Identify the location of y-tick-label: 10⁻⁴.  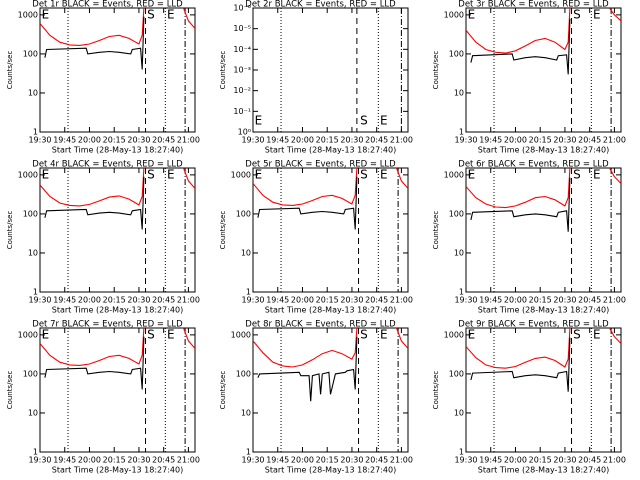
(242, 49).